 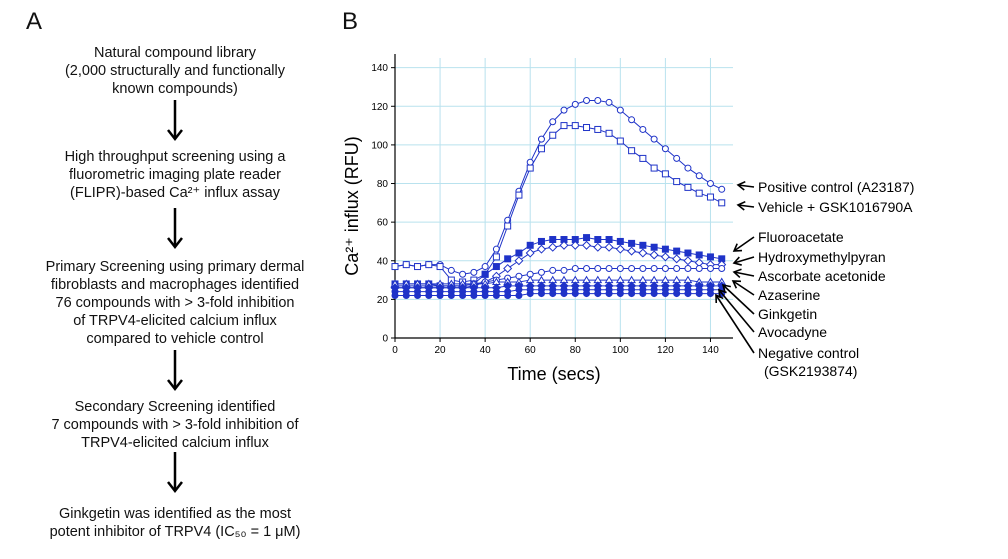 What do you see at coordinates (822, 257) in the screenshot?
I see `callout-label: Hydroxymethylpyran` at bounding box center [822, 257].